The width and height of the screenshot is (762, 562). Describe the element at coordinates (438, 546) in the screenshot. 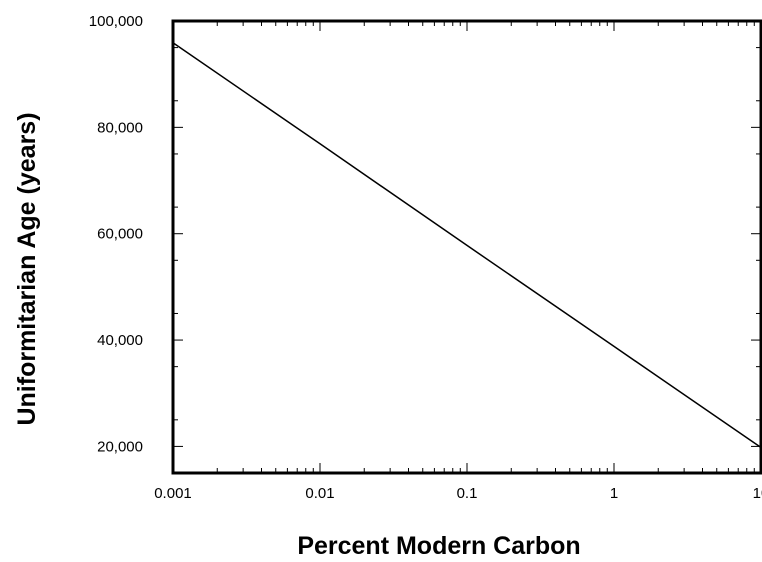

I see `x-axis-title: Percent Modern Carbon` at that location.